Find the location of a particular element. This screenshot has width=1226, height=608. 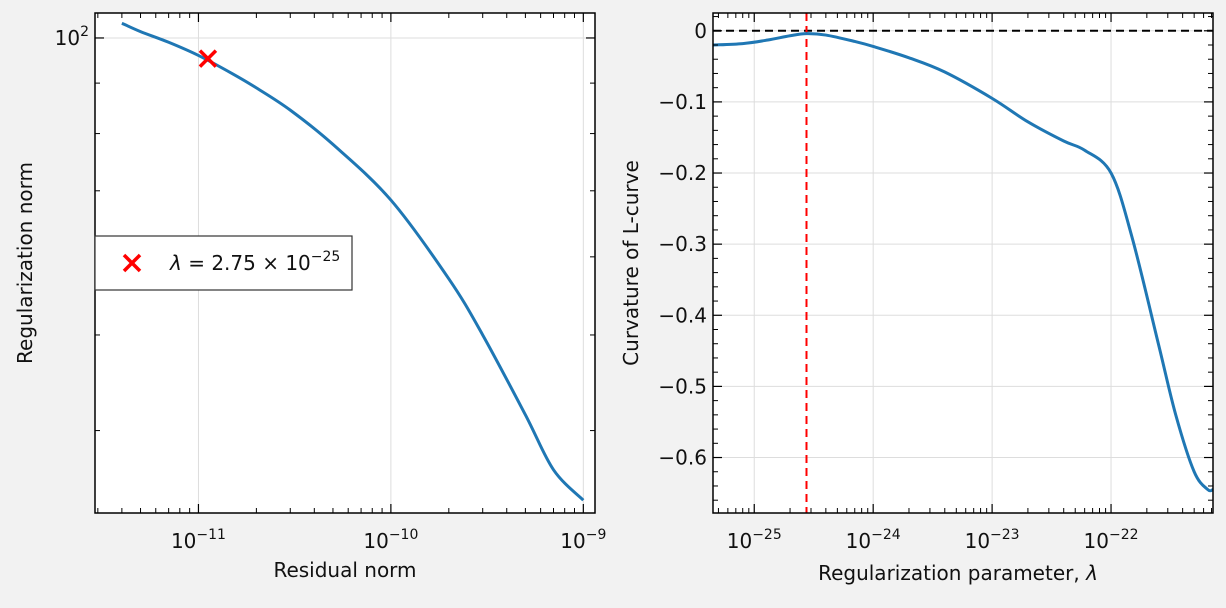

y-tick-label: 102 is located at coordinates (72, 37).